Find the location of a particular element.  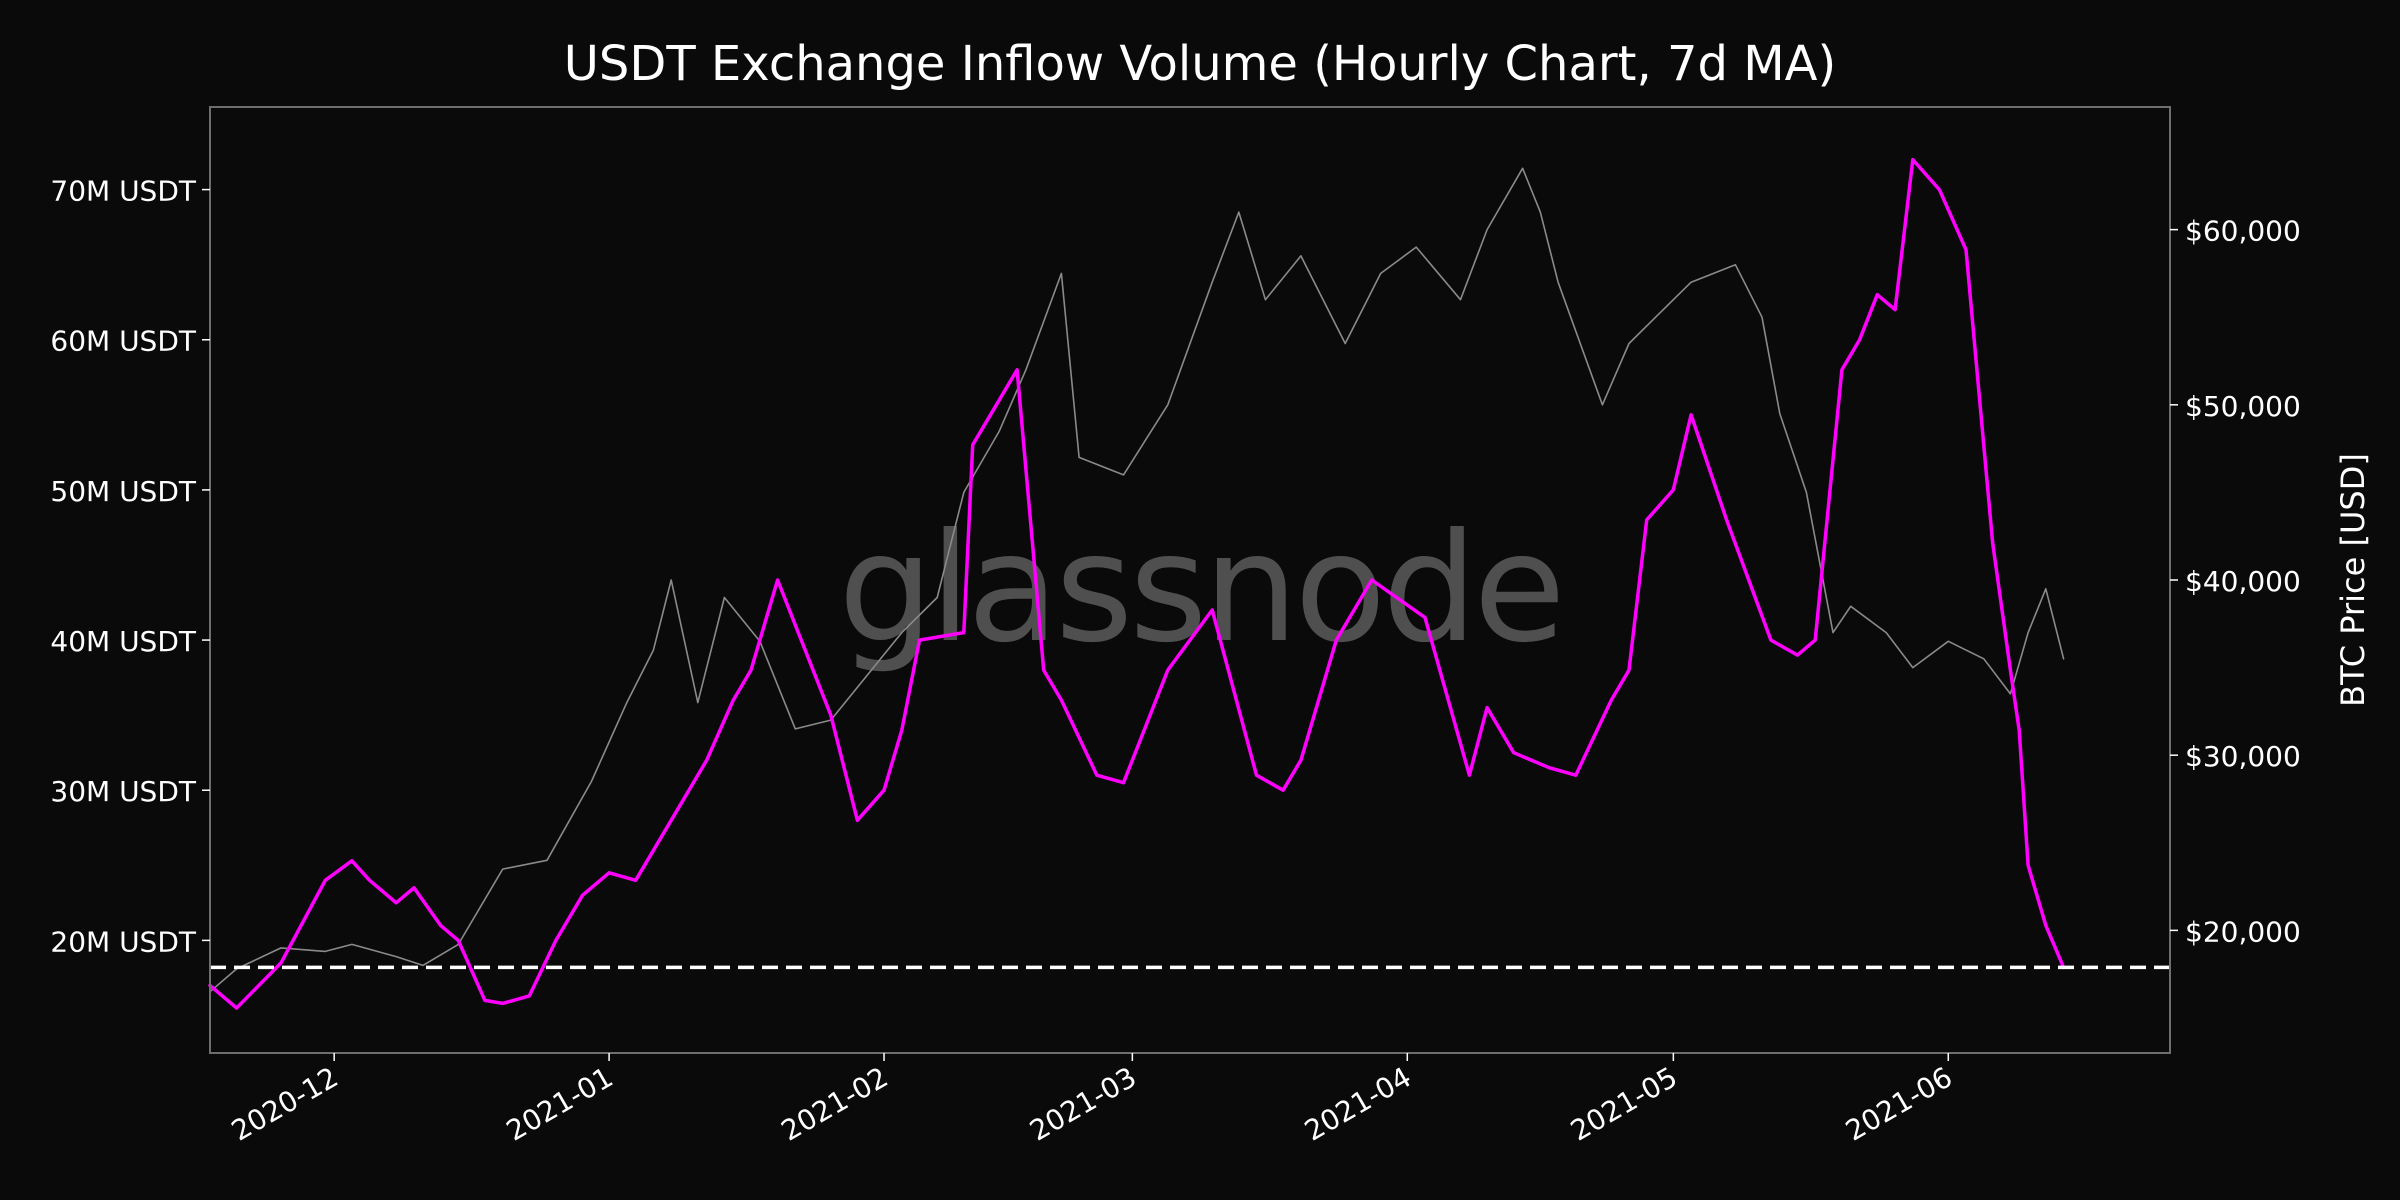

right-tick-label: $30,000 is located at coordinates (2243, 756).